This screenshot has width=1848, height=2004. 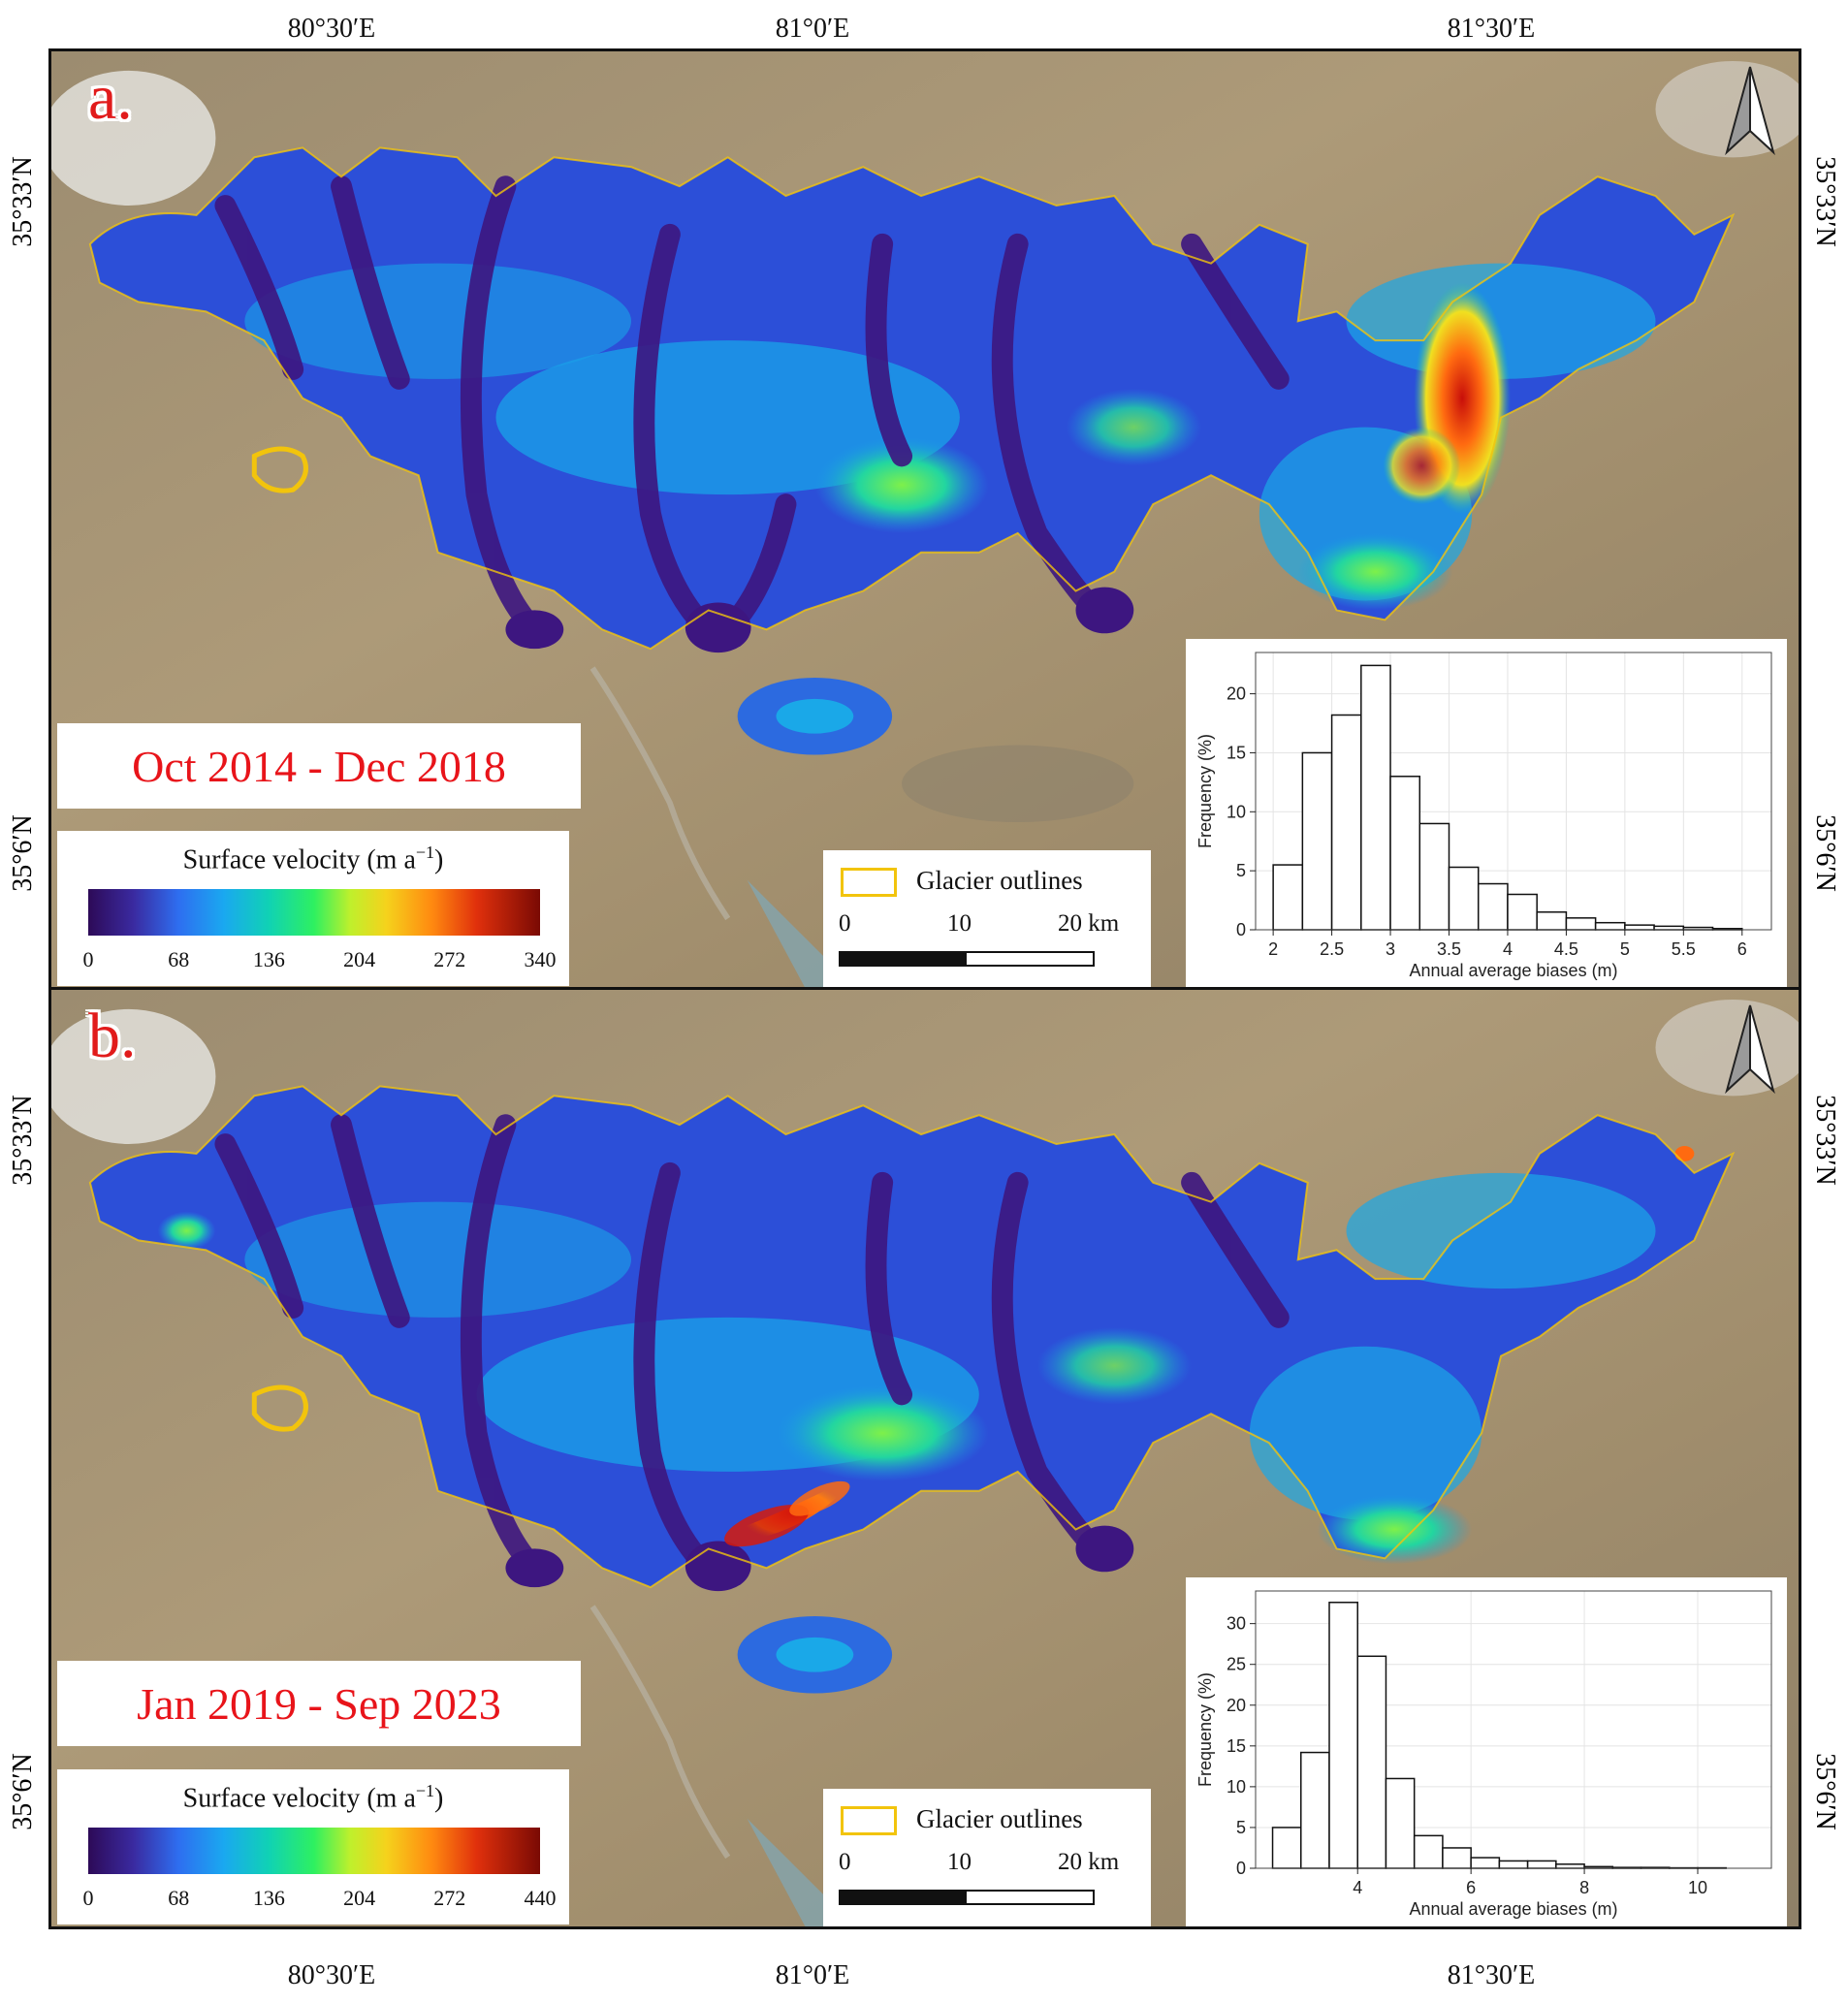 What do you see at coordinates (999, 880) in the screenshot?
I see `glacier-outline-label-a: Glacier outlines` at bounding box center [999, 880].